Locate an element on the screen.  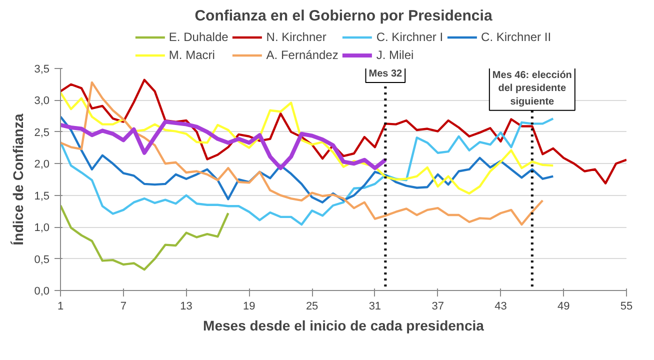
chart-title: Confianza en el Gobierno por Presidencia is located at coordinates (343, 16).